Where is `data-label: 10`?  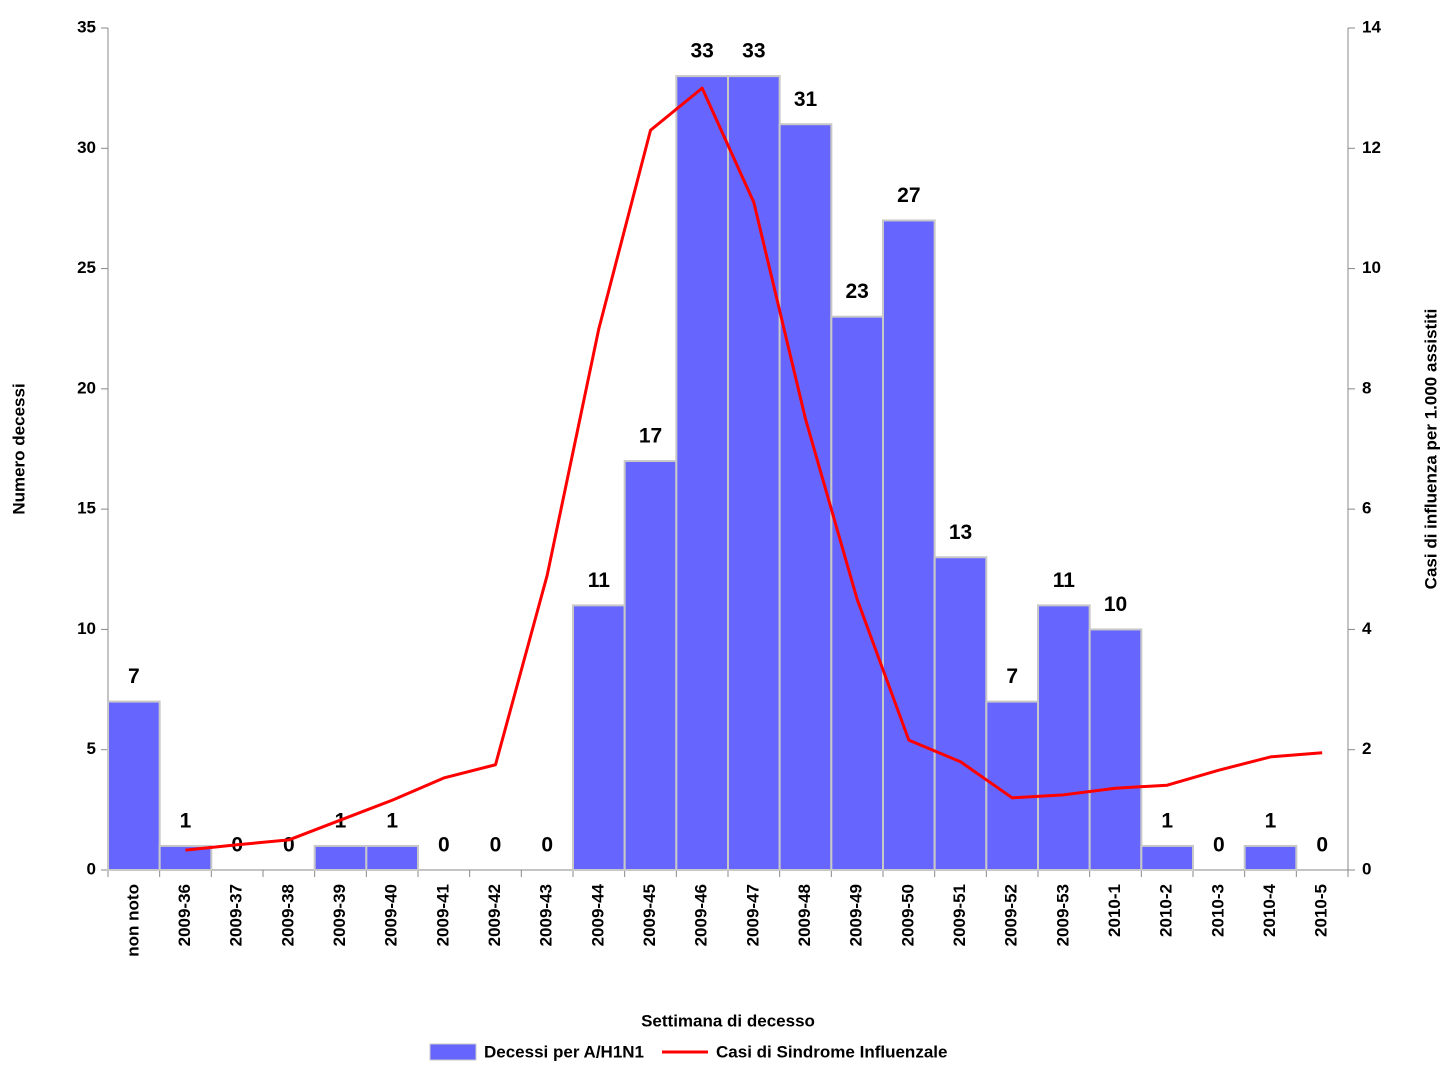 data-label: 10 is located at coordinates (1115, 604).